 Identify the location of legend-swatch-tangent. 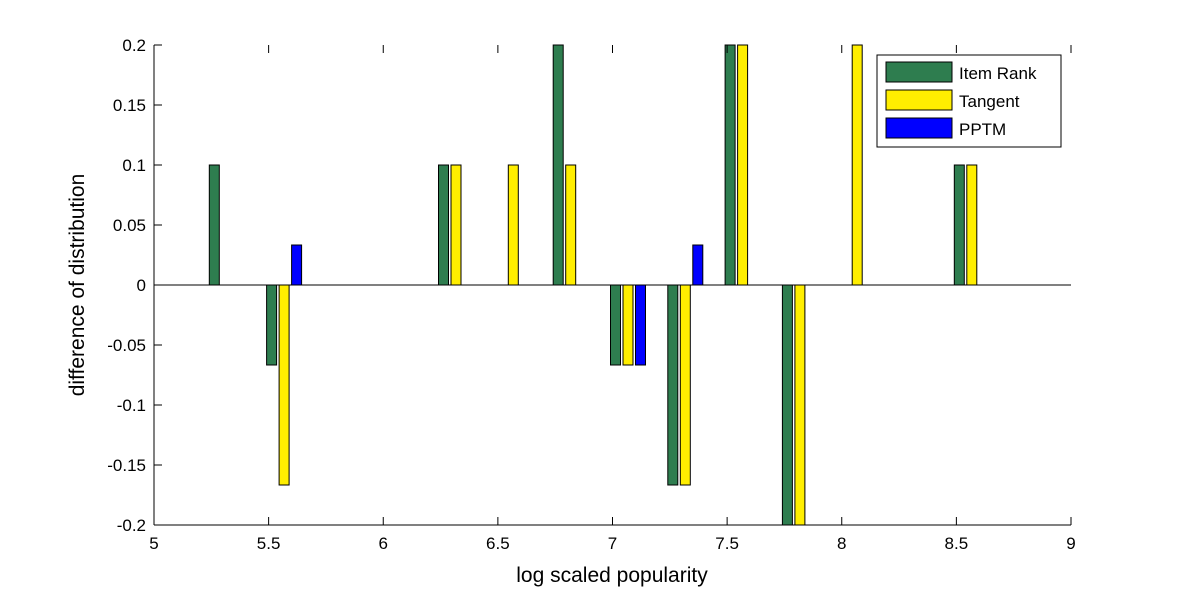
(919, 100).